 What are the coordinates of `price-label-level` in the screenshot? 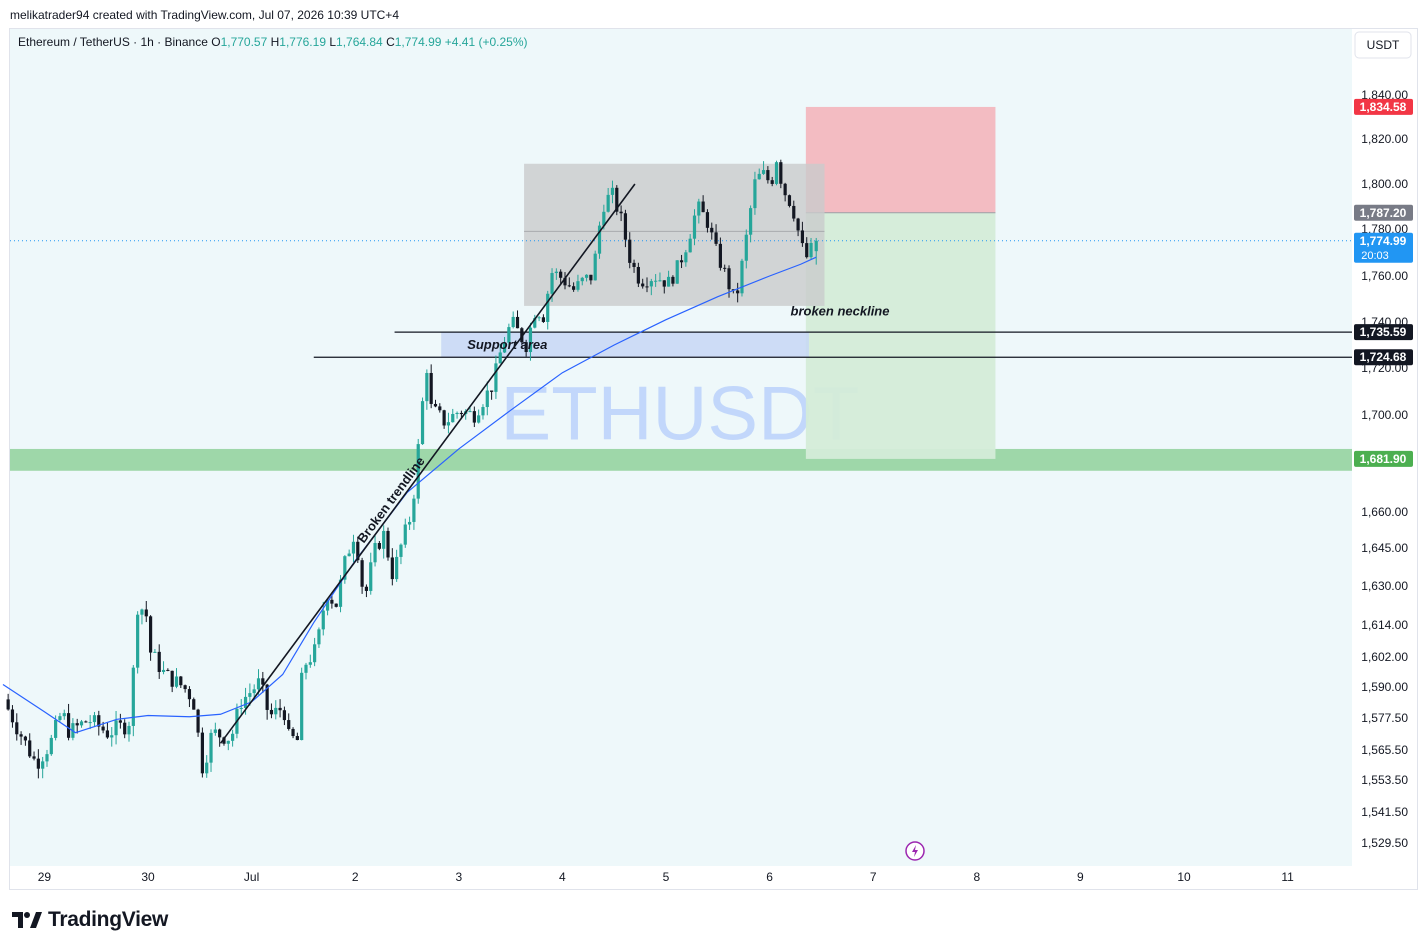 It's located at (1383, 332).